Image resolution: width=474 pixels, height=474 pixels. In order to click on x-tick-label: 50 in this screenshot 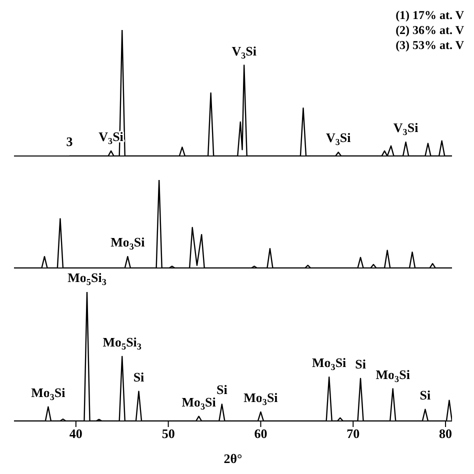, I will do `click(168, 434)`.